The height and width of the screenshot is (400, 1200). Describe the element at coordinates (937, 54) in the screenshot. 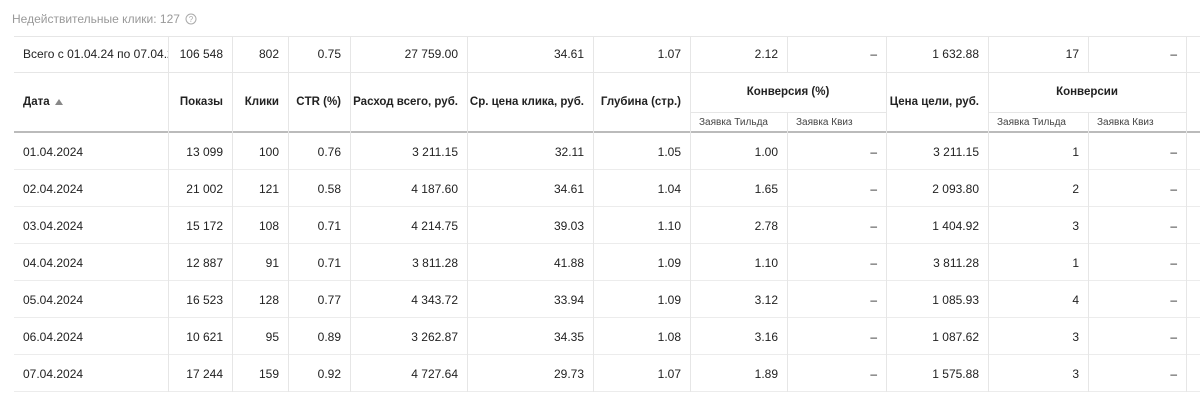

I see `summary-cell: 1 632.88` at that location.